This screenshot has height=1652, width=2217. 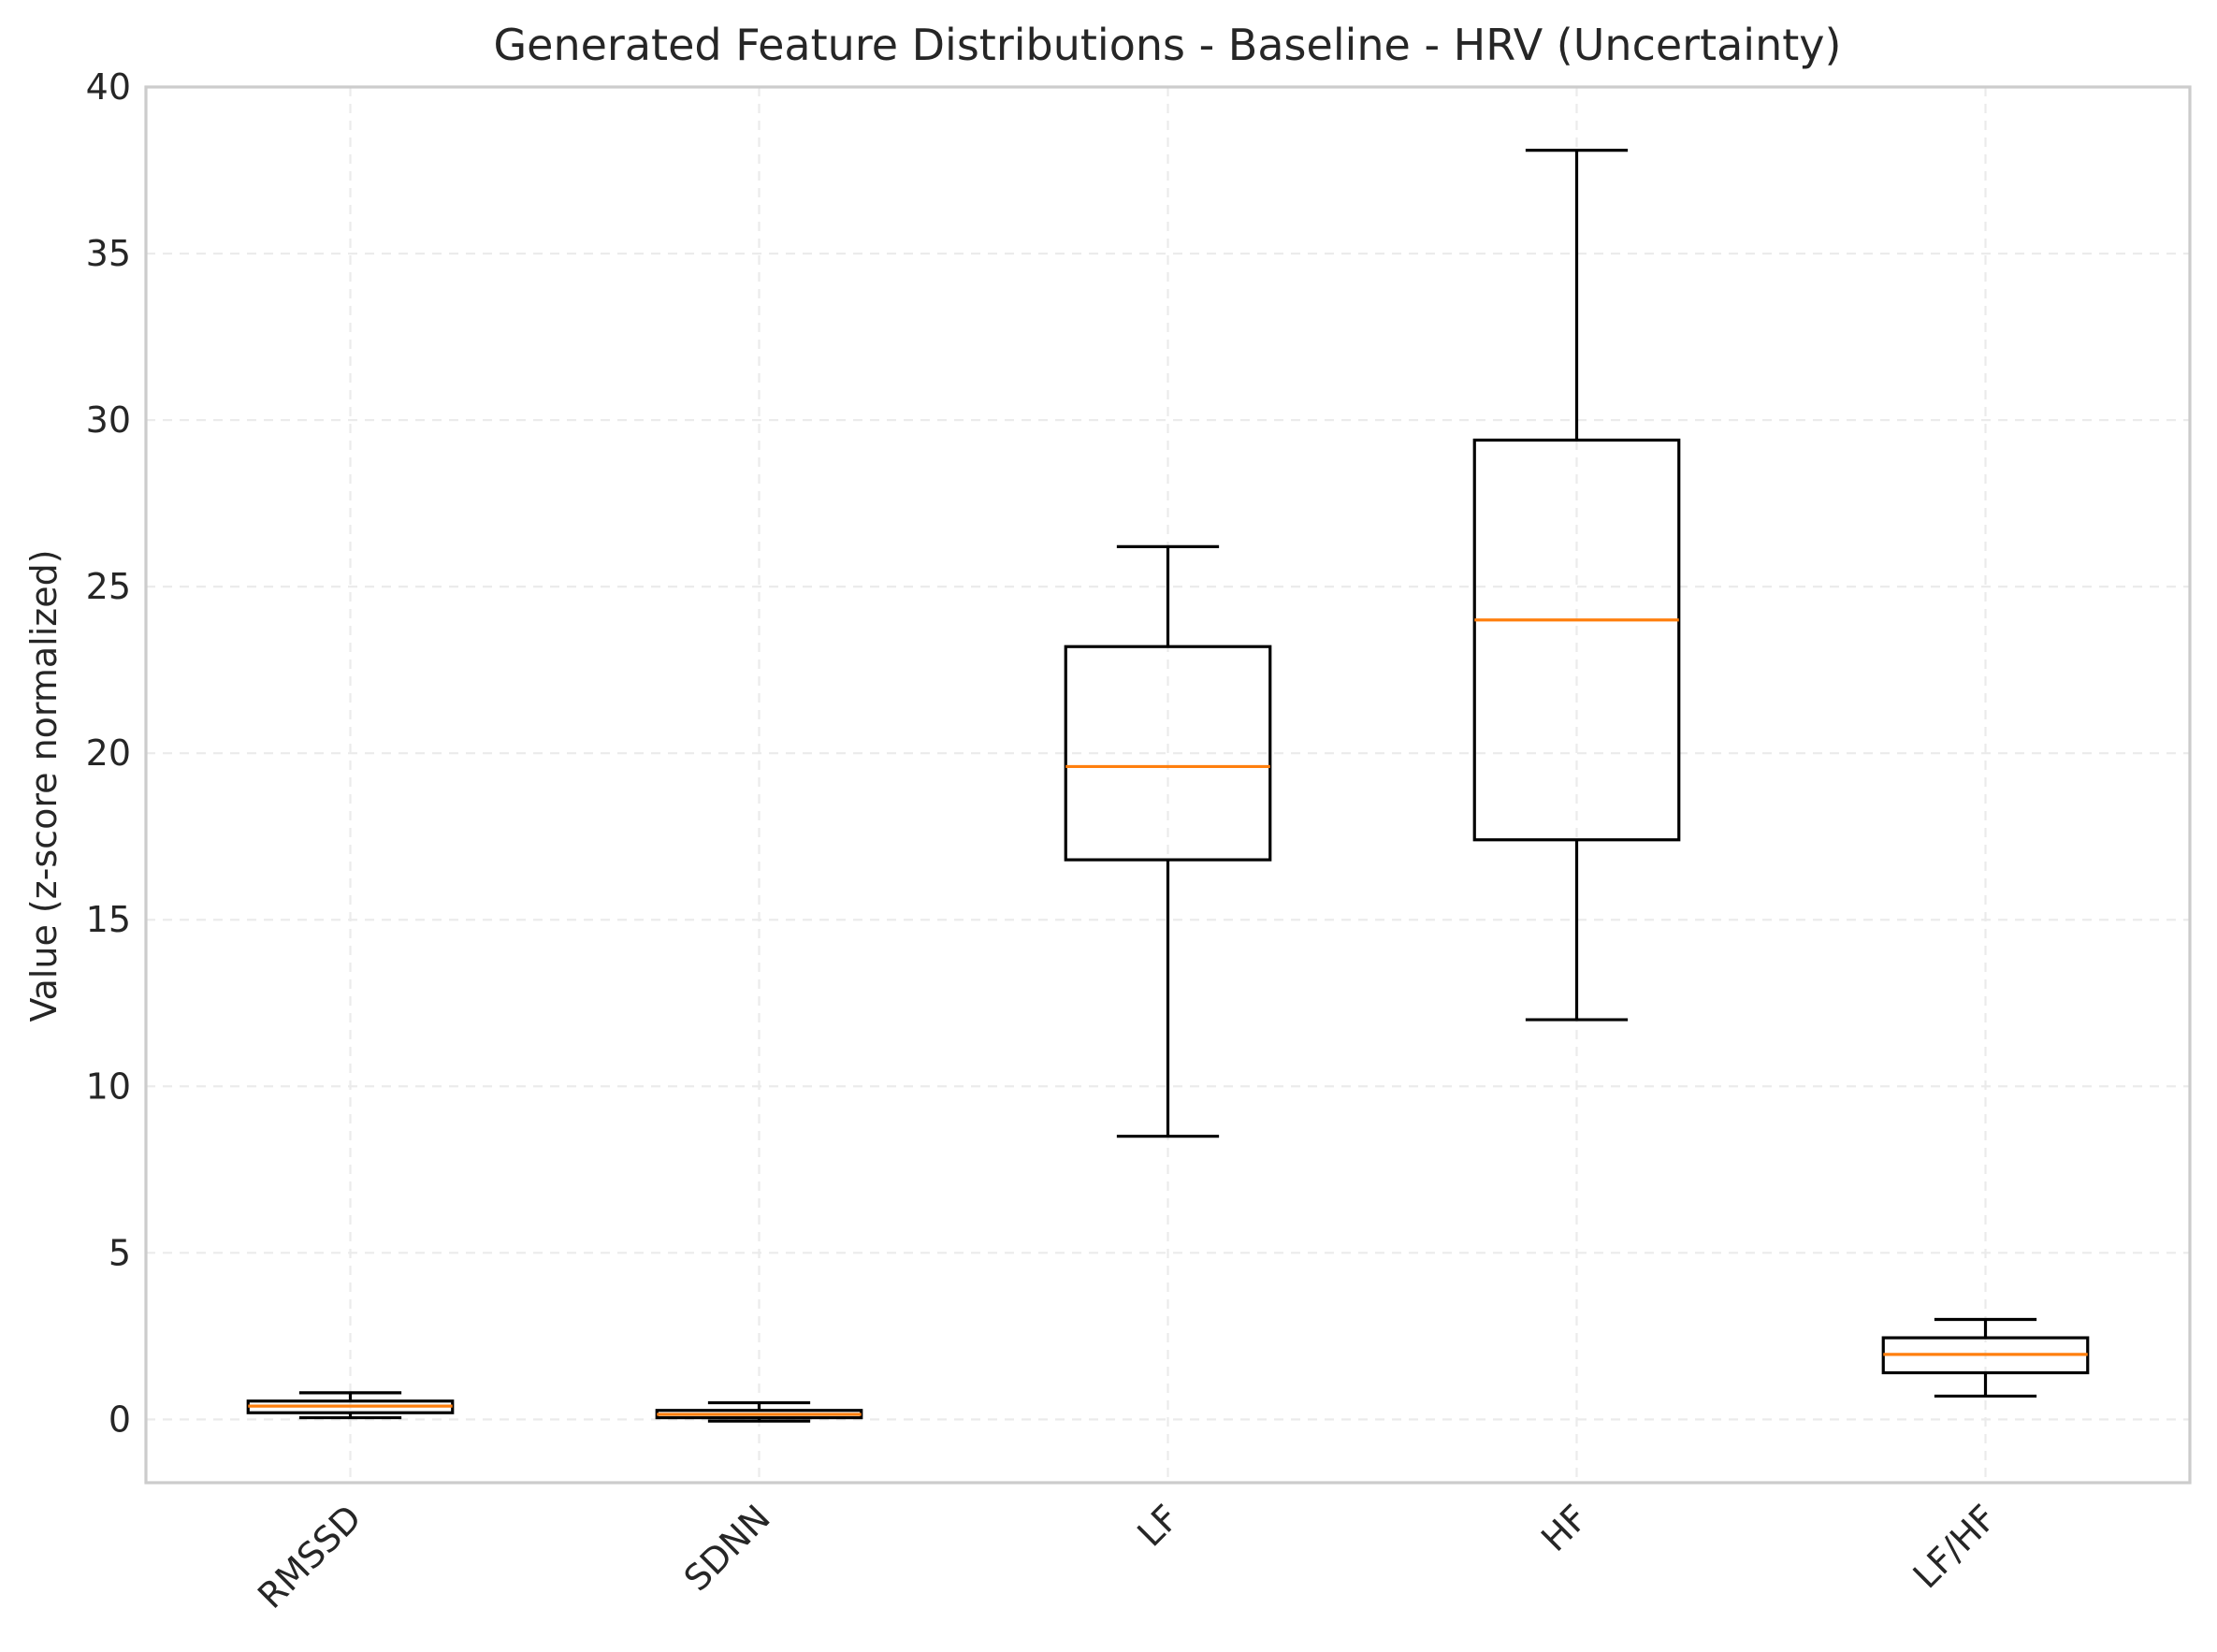 What do you see at coordinates (108, 919) in the screenshot?
I see `y-tick-label: 15` at bounding box center [108, 919].